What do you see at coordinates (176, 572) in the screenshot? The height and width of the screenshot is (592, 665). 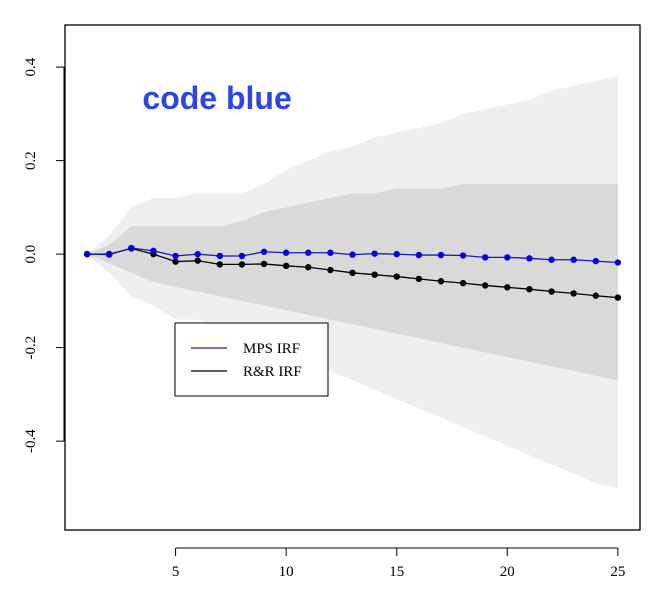 I see `x-tick-label-5: 5` at bounding box center [176, 572].